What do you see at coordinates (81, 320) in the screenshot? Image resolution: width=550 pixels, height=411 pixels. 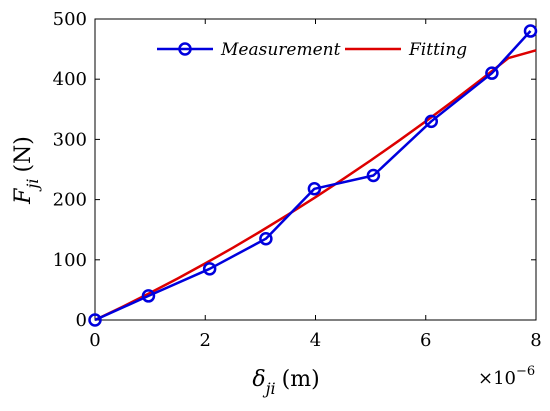 I see `y-tick-label: 0` at bounding box center [81, 320].